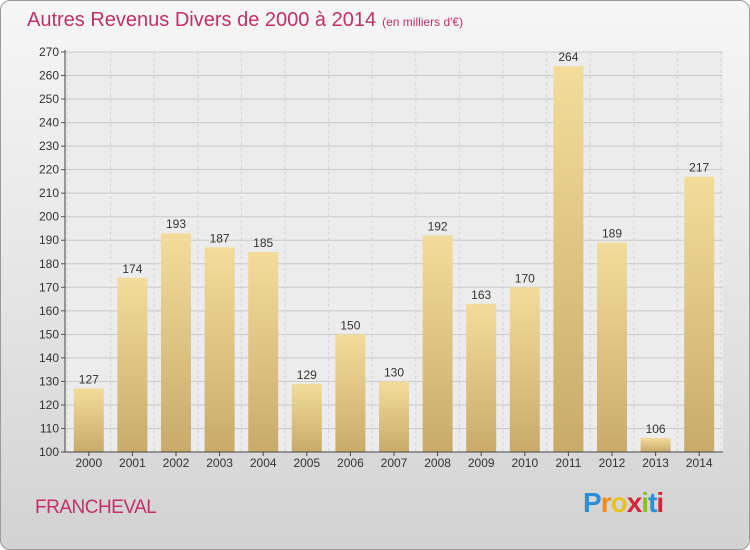 The width and height of the screenshot is (750, 550). I want to click on x-tick-label: 2000, so click(88, 463).